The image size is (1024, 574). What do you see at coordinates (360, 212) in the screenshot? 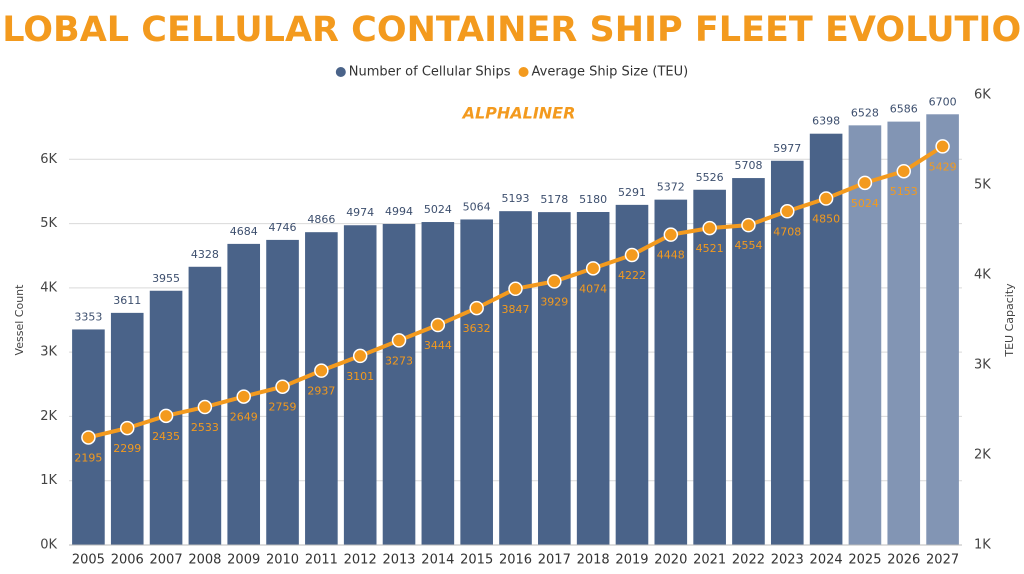
I see `bar-value-label: 4974` at bounding box center [360, 212].